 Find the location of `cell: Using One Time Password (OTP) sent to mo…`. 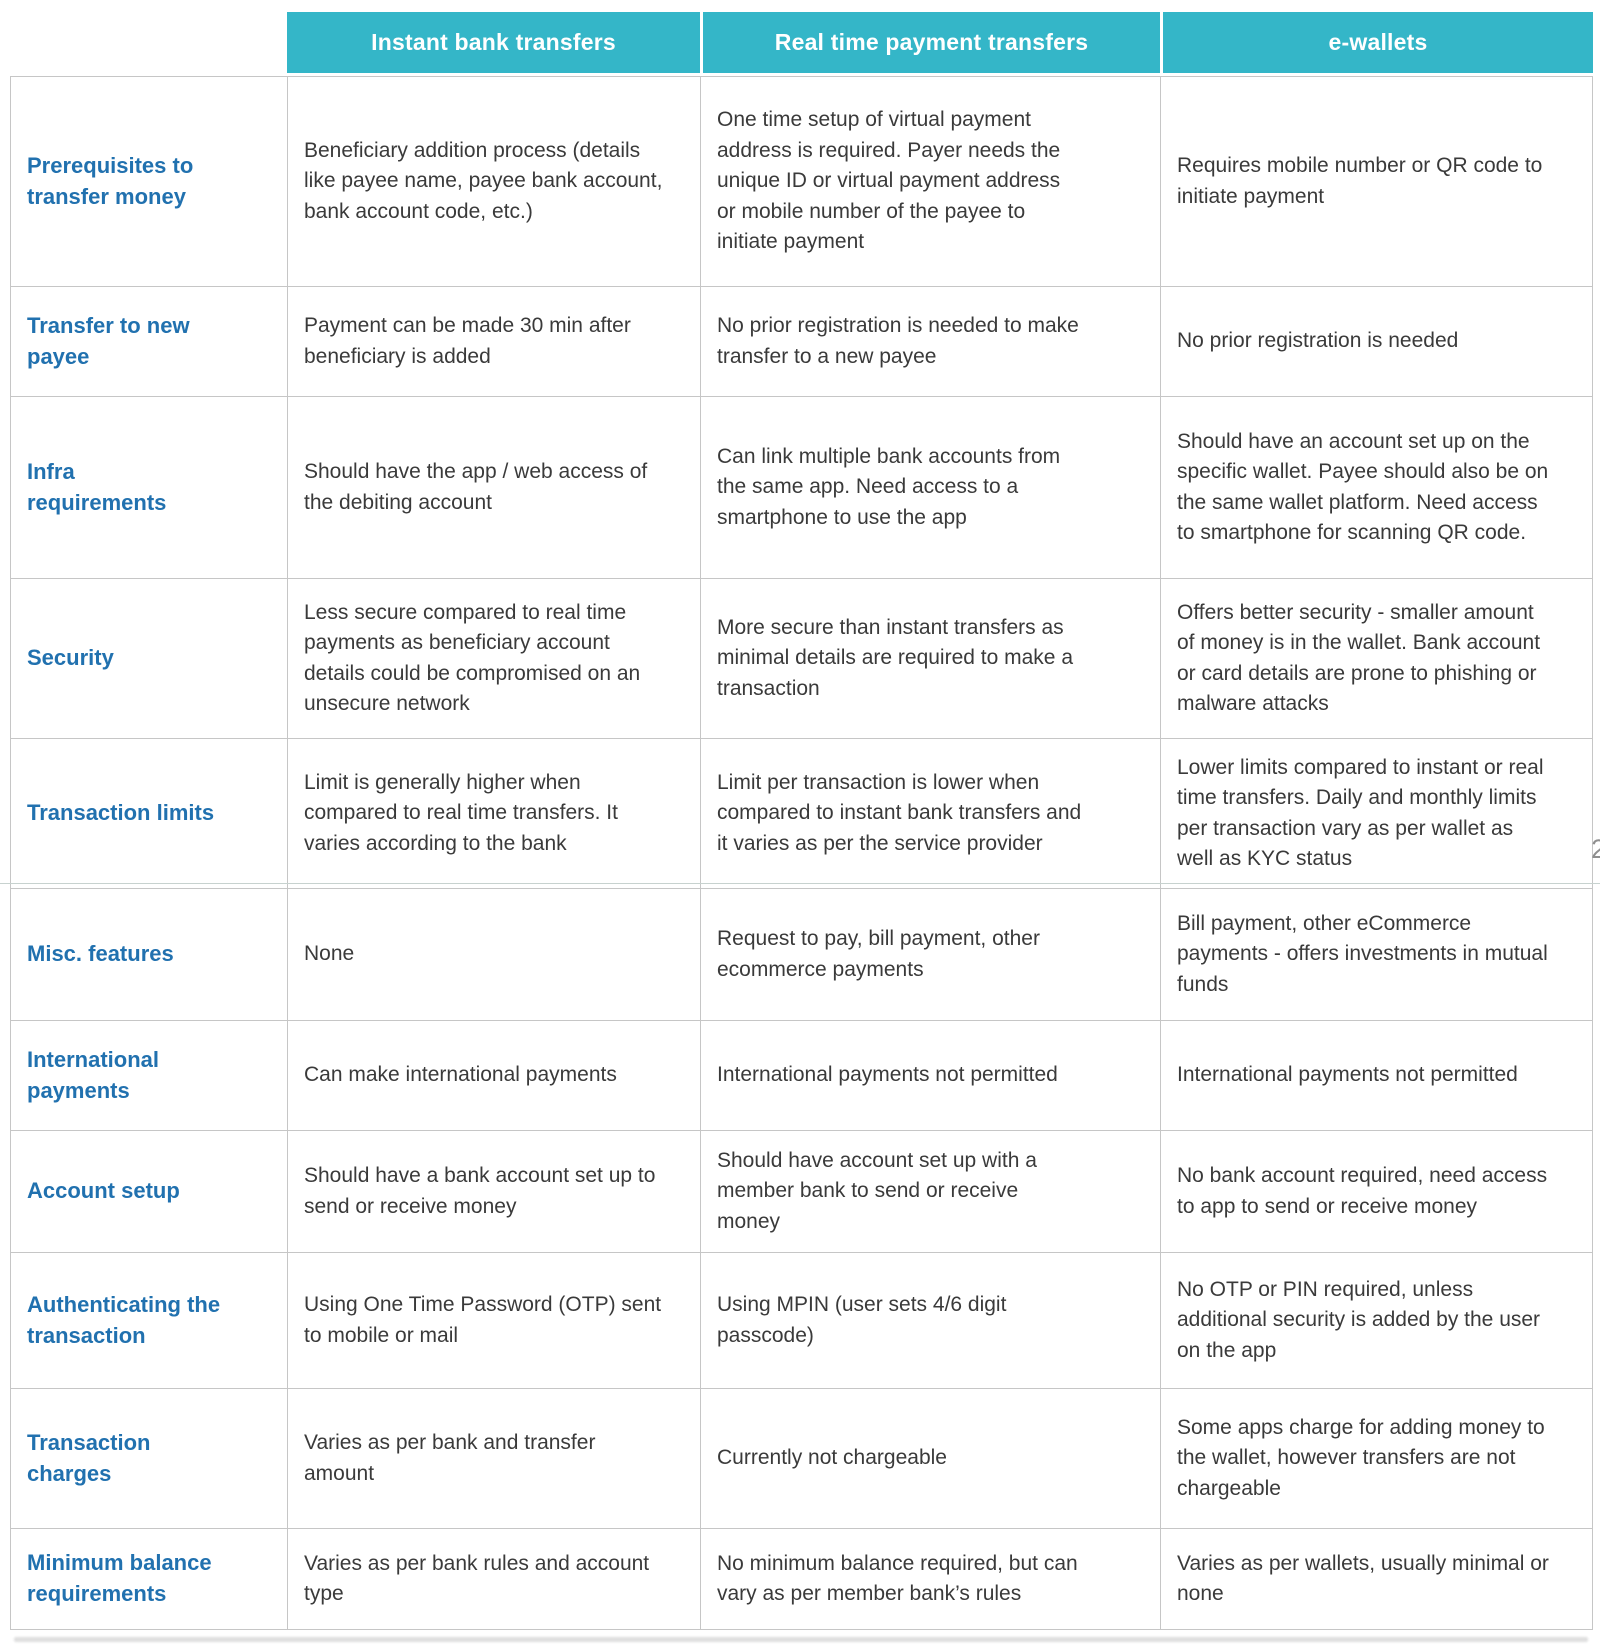

cell: Using One Time Password (OTP) sent to mo… is located at coordinates (493, 1320).